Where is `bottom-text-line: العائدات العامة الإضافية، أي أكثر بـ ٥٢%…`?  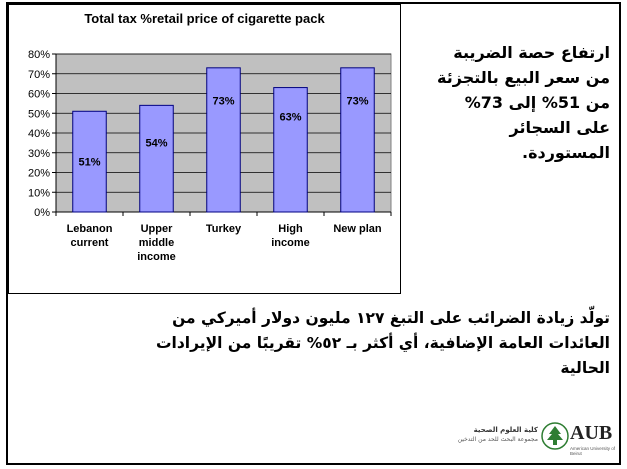 bottom-text-line: العائدات العامة الإضافية، أي أكثر بـ ٥٢%… is located at coordinates (382, 343).